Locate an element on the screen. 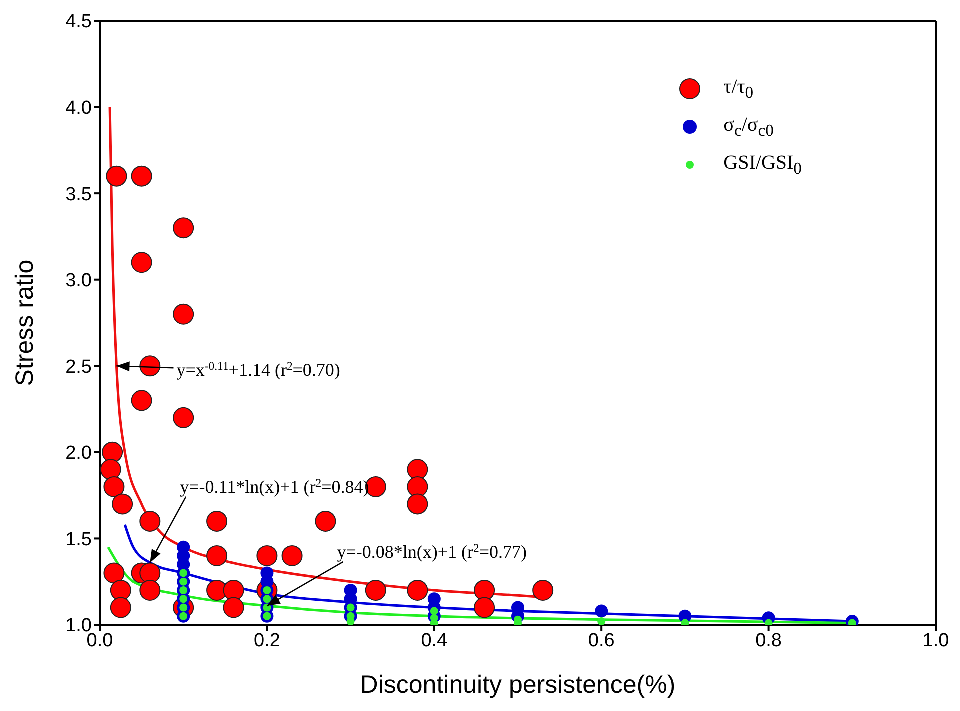  y-tick-label: 3.0 is located at coordinates (79, 281).